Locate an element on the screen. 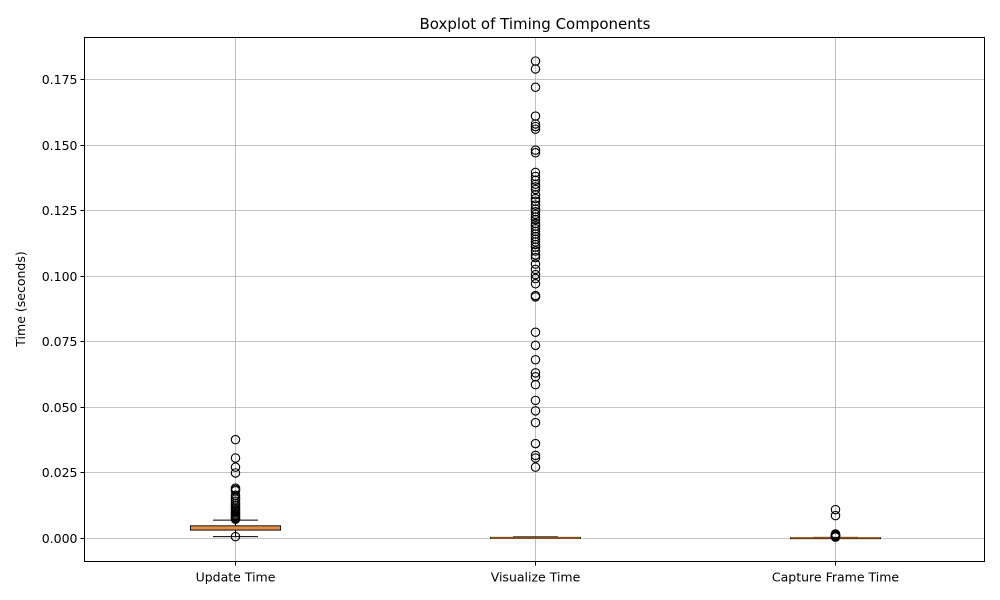 This screenshot has height=600, width=1000. x-tick-label: Update Time is located at coordinates (236, 577).